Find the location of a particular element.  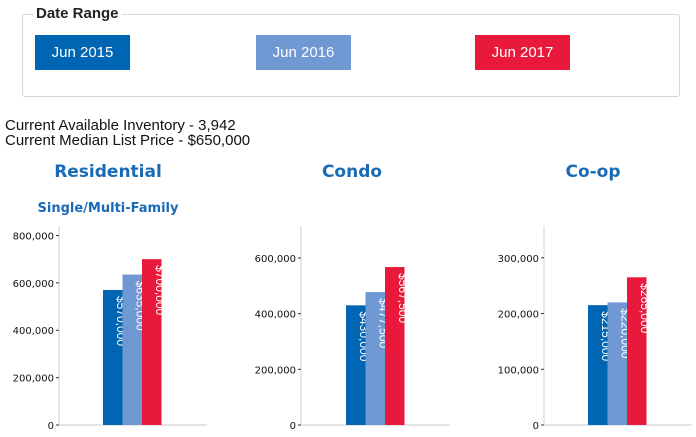

chart-subtitle: Single/Multi-Family is located at coordinates (108, 208).